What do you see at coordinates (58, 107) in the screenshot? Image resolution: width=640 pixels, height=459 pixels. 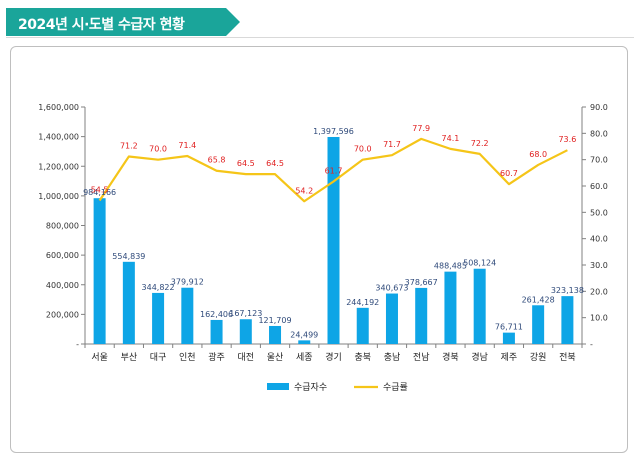 I see `y-left-tick-label: 1,600,000` at bounding box center [58, 107].